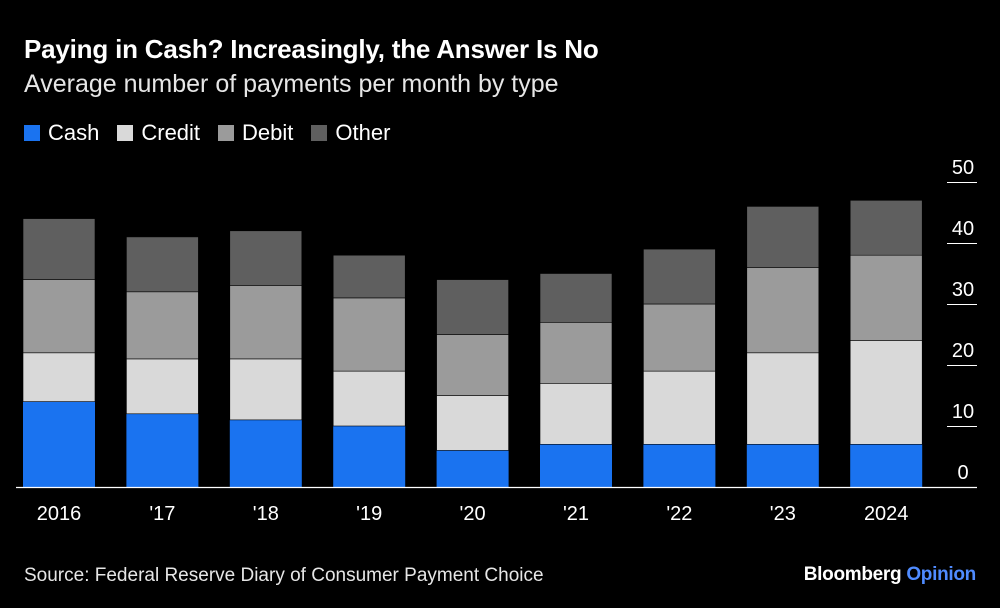 The width and height of the screenshot is (1000, 608). I want to click on legend-item-debit: Debit, so click(255, 133).